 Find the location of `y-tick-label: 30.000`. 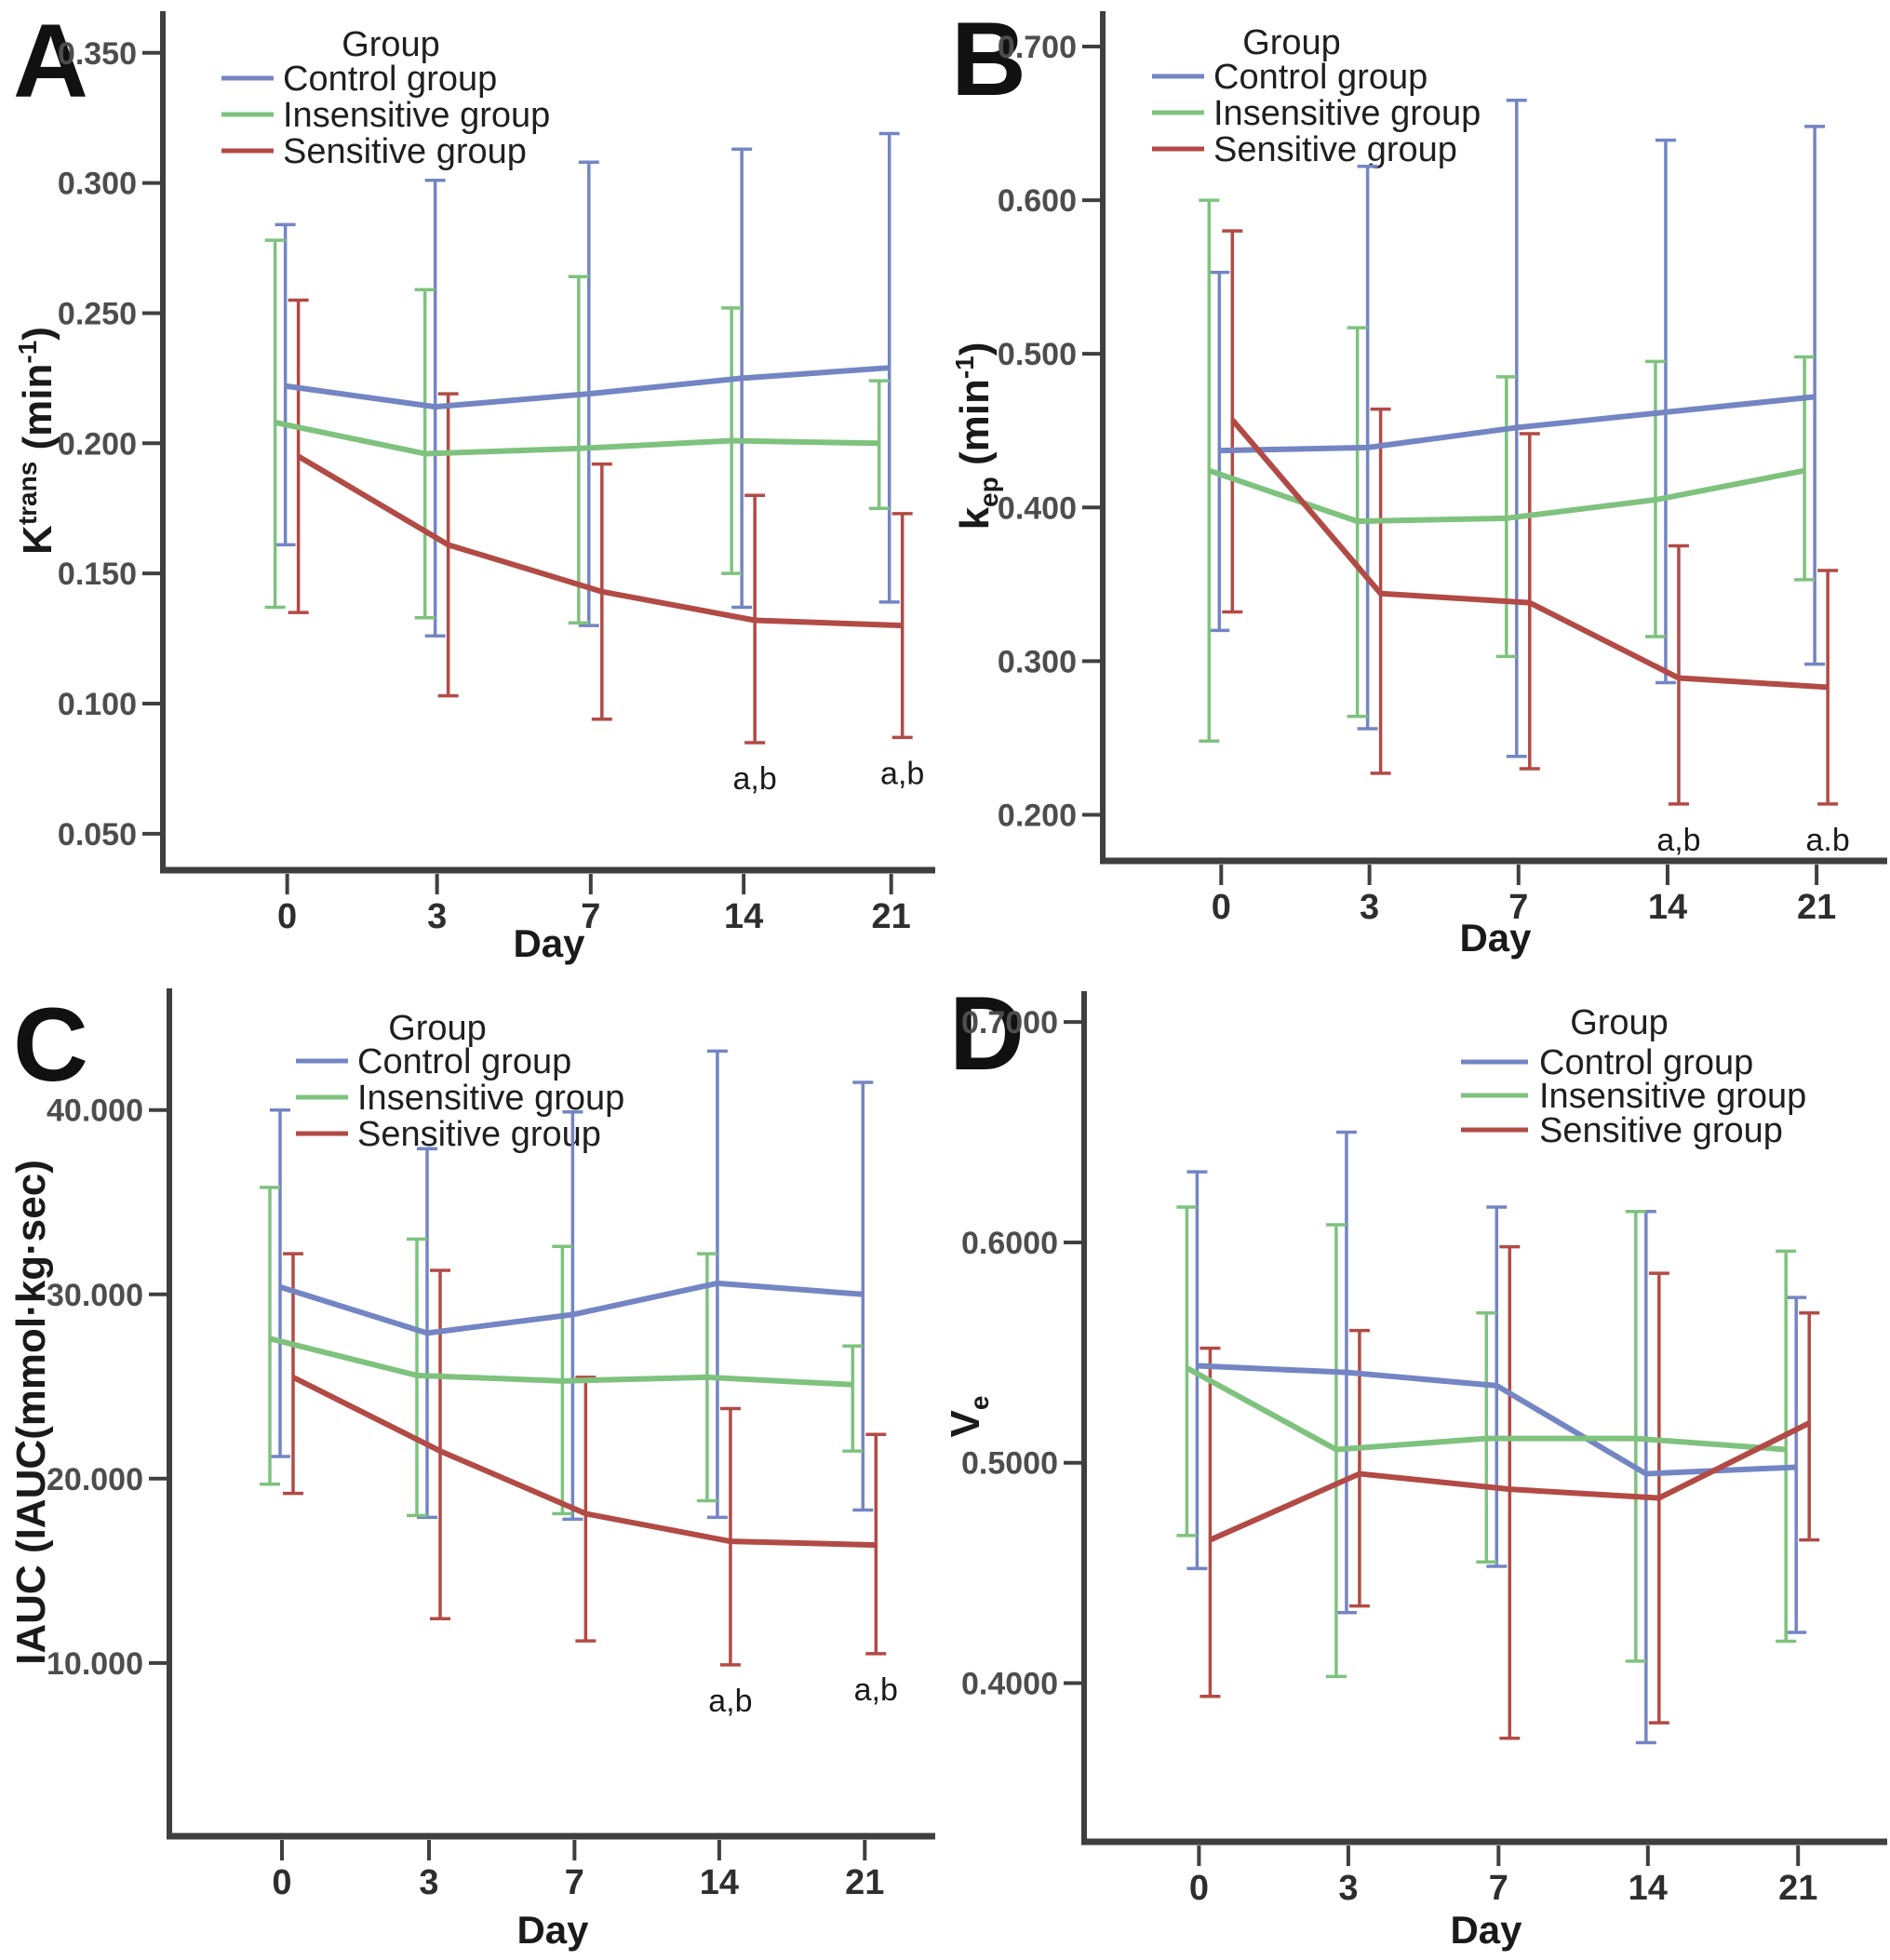

y-tick-label: 30.000 is located at coordinates (95, 1295).